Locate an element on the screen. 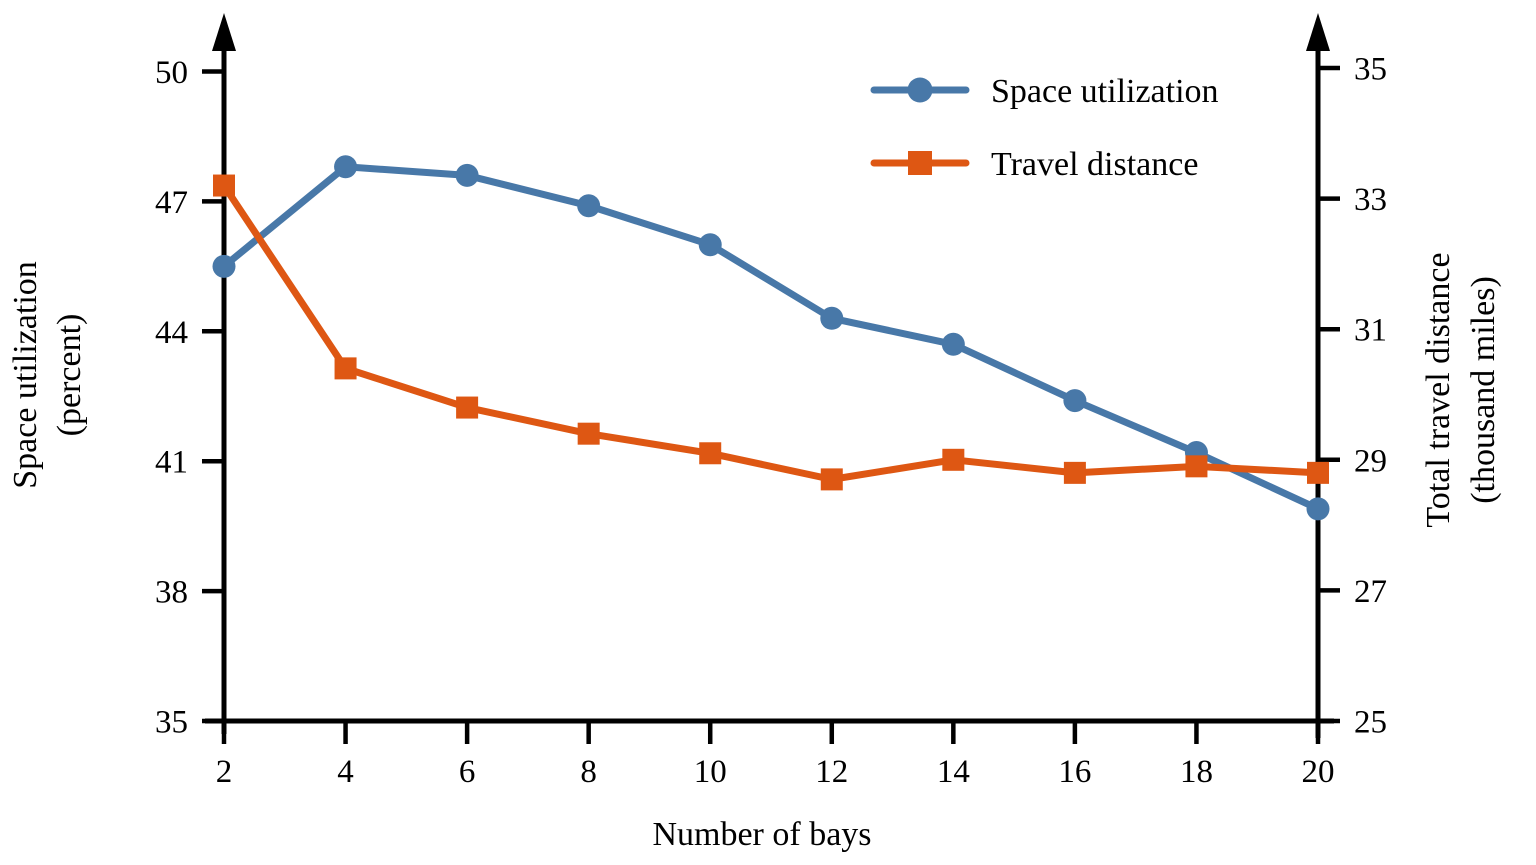 The height and width of the screenshot is (865, 1536). y-axis-left-arrow is located at coordinates (224, 32).